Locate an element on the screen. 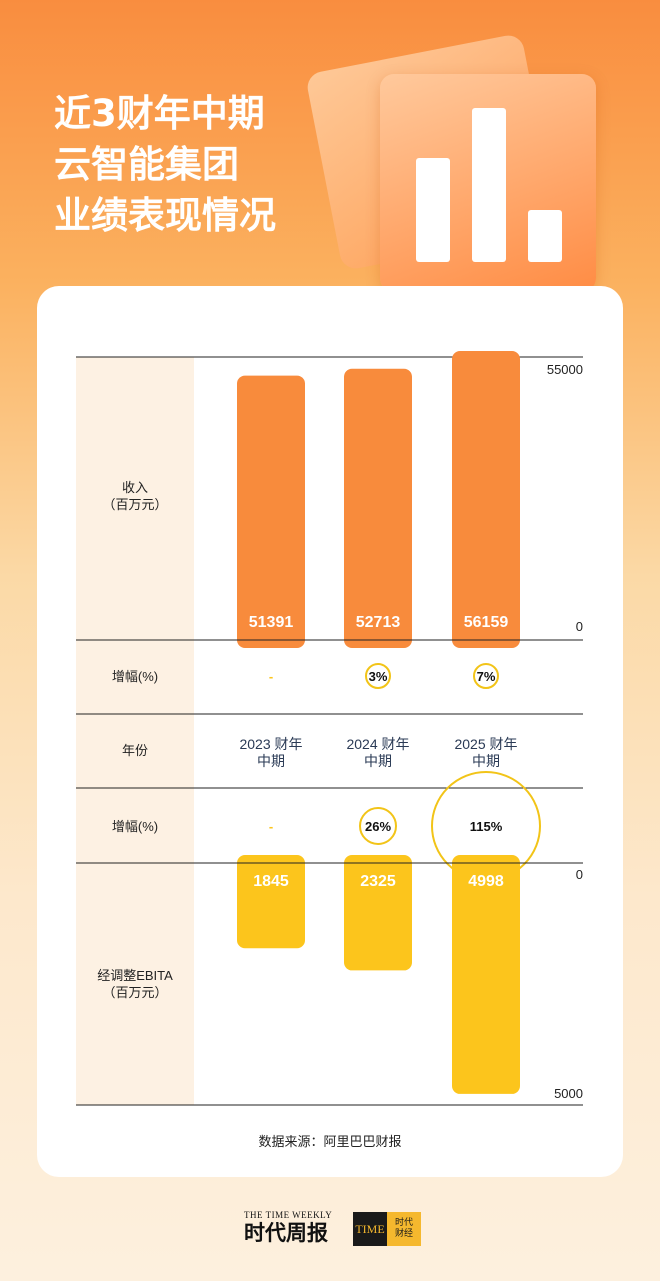 This screenshot has height=1281, width=660. brand-wordmark: THE TIME WEEKLY 时代周报 is located at coordinates (288, 1228).